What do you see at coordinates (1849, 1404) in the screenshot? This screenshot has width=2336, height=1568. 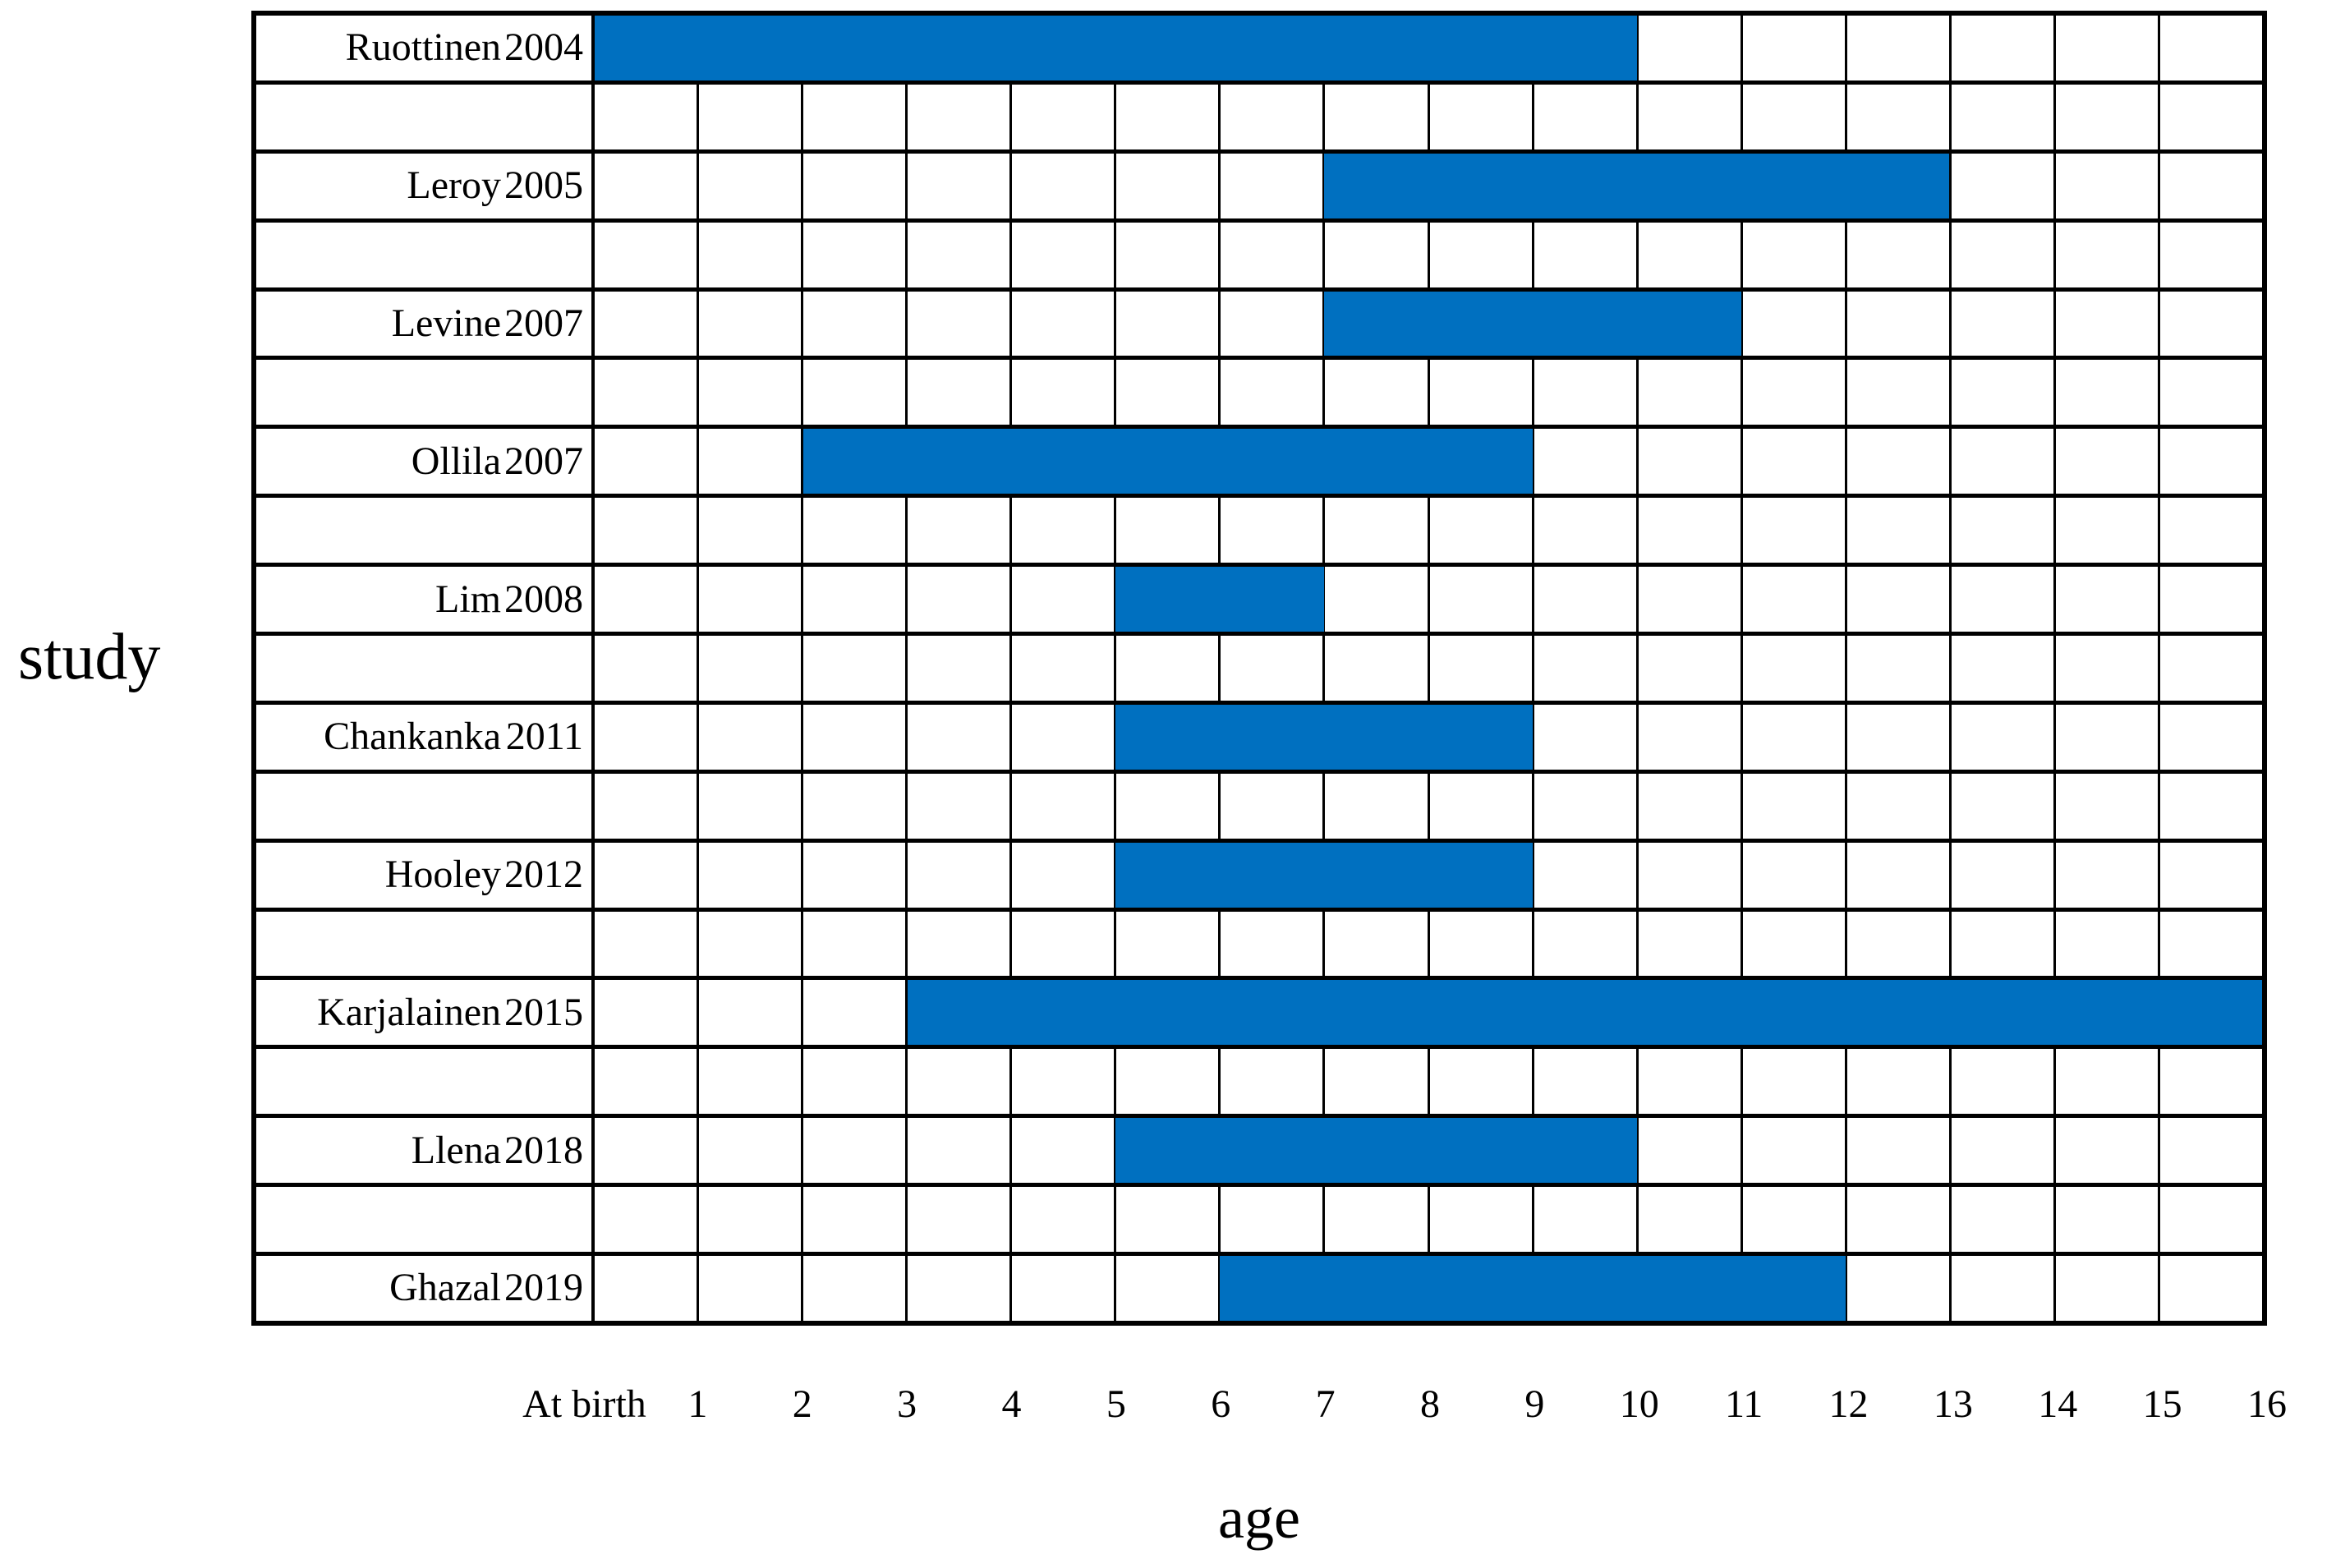 I see `x-tick-label-12: 12` at bounding box center [1849, 1404].